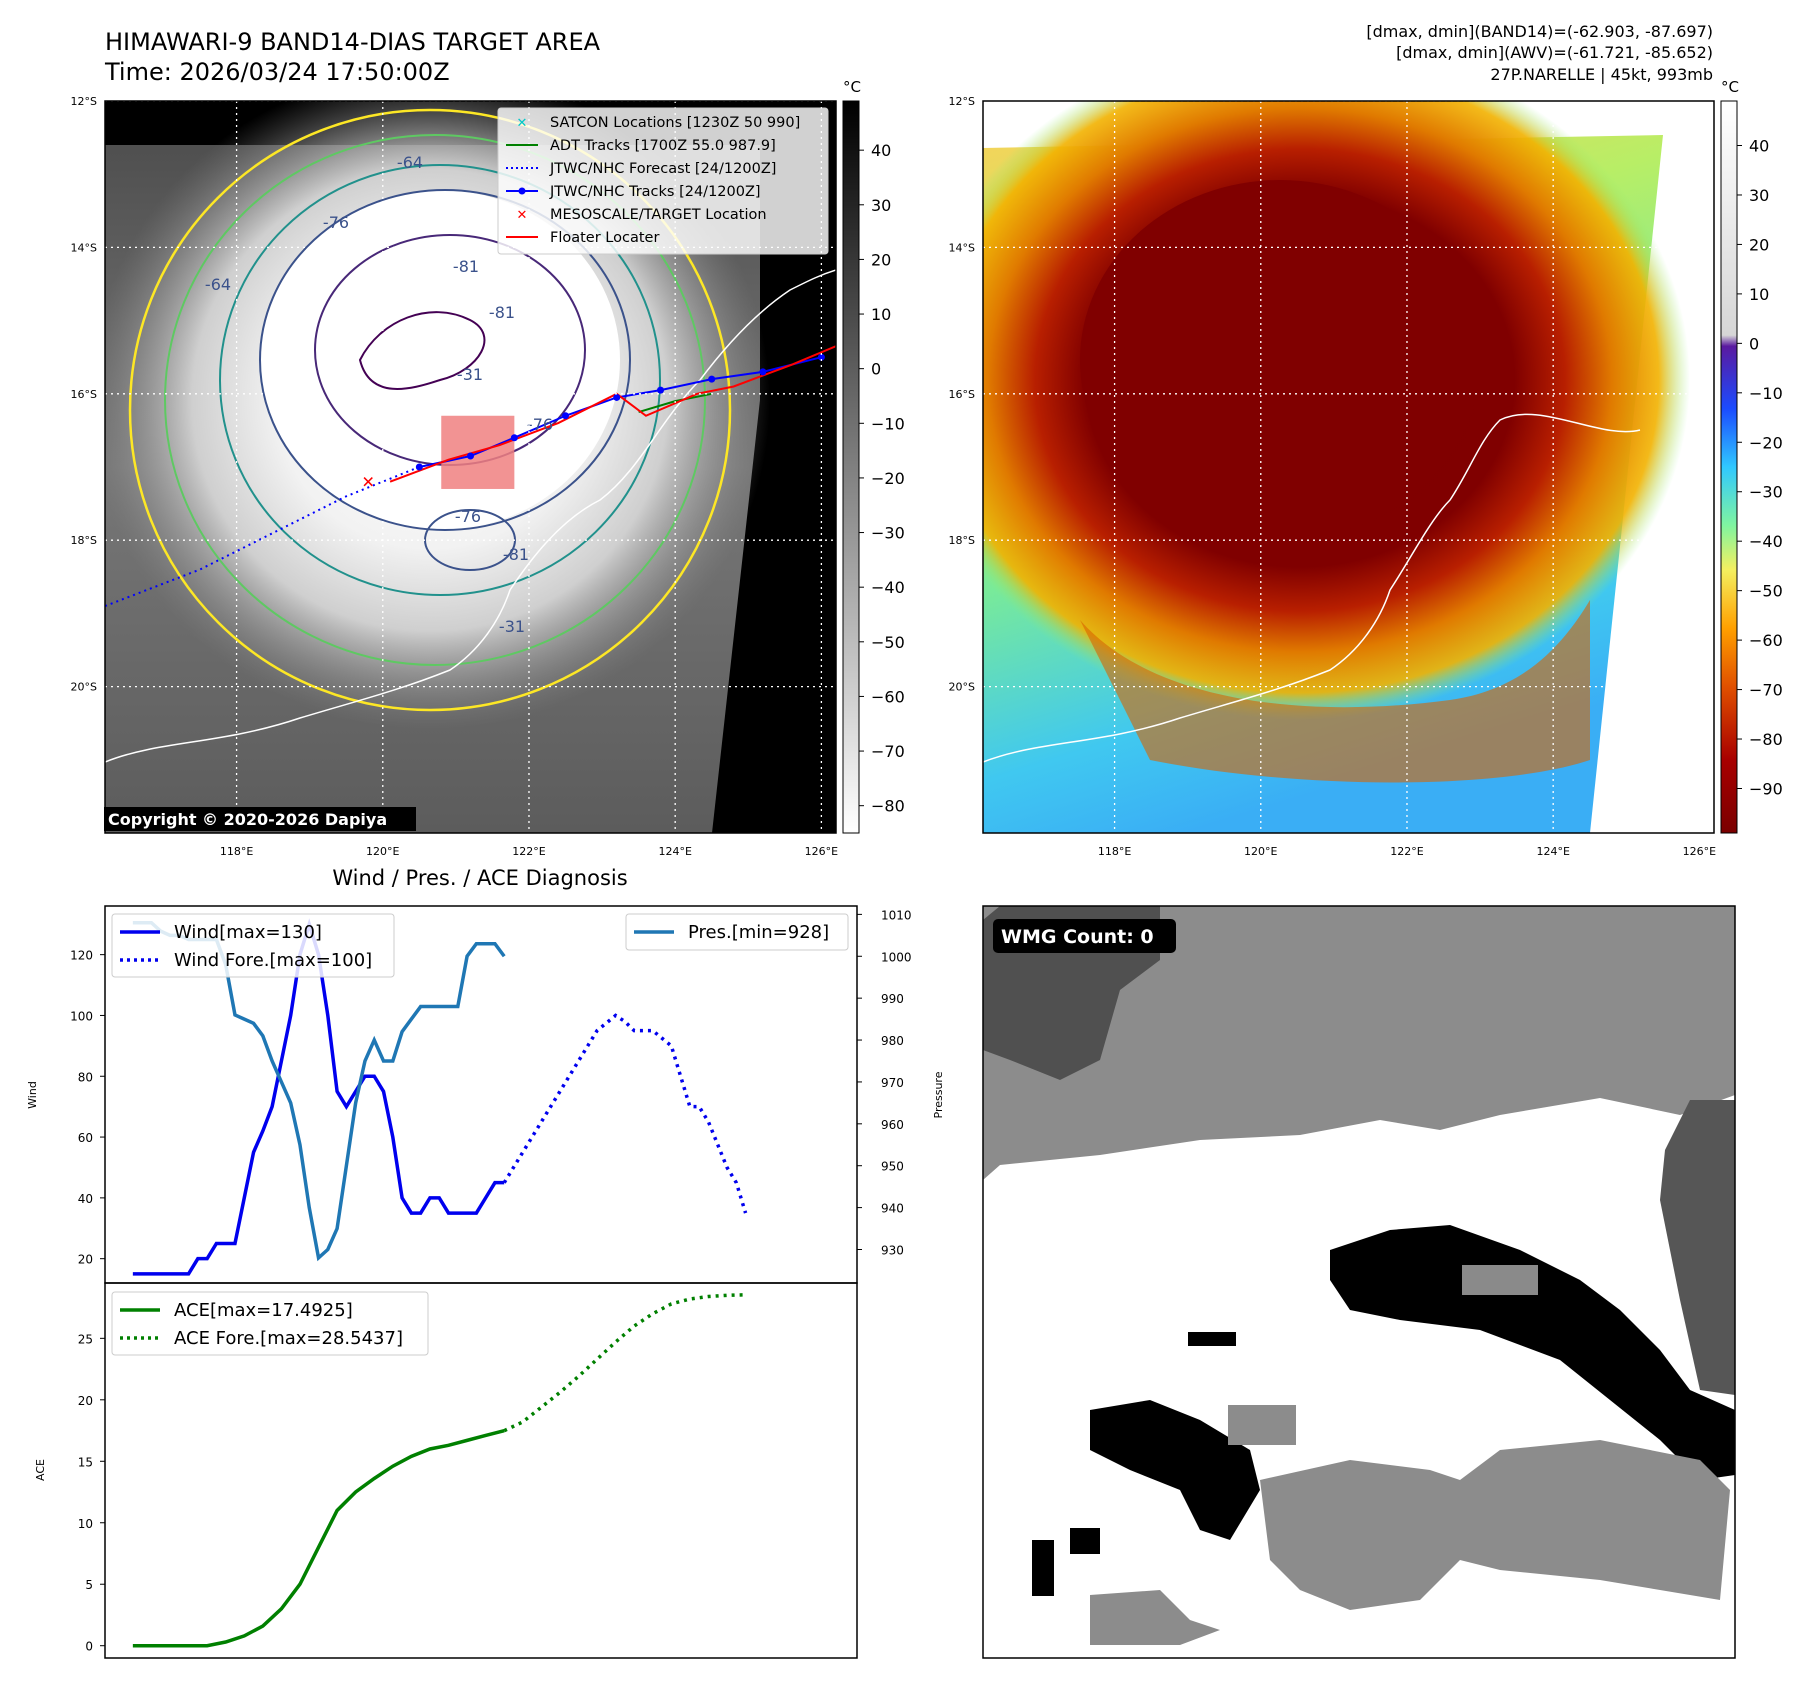 Image resolution: width=1797 pixels, height=1690 pixels. Describe the element at coordinates (892, 1250) in the screenshot. I see `pressure-tick-label: 930` at that location.